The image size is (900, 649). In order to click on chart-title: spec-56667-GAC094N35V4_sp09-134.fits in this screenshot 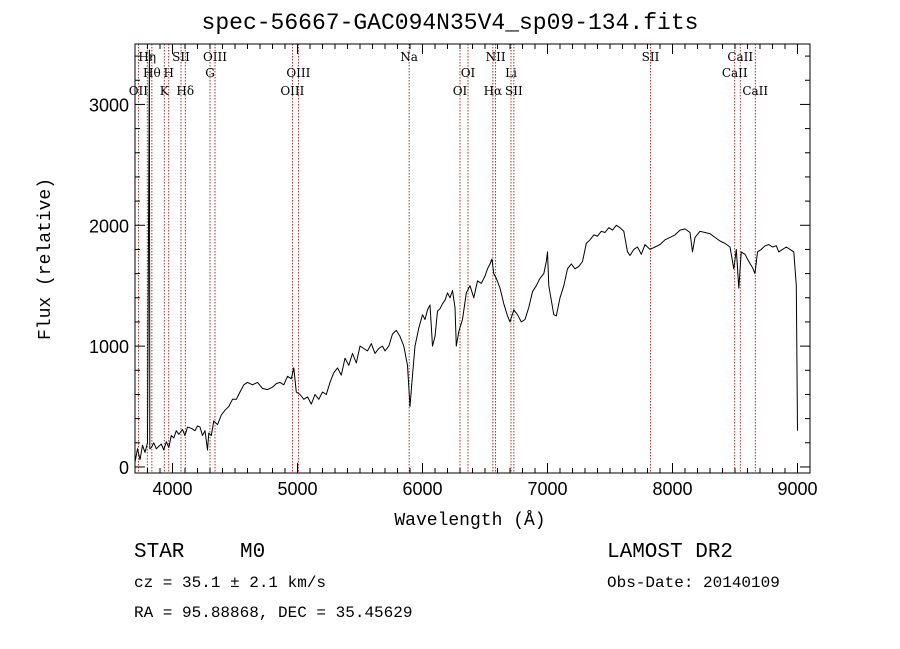, I will do `click(450, 23)`.